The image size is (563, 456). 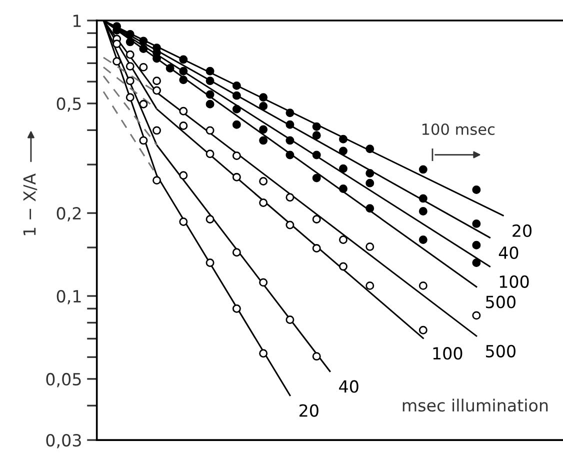 I want to click on y-tick-label: 0,1, so click(x=68, y=297).